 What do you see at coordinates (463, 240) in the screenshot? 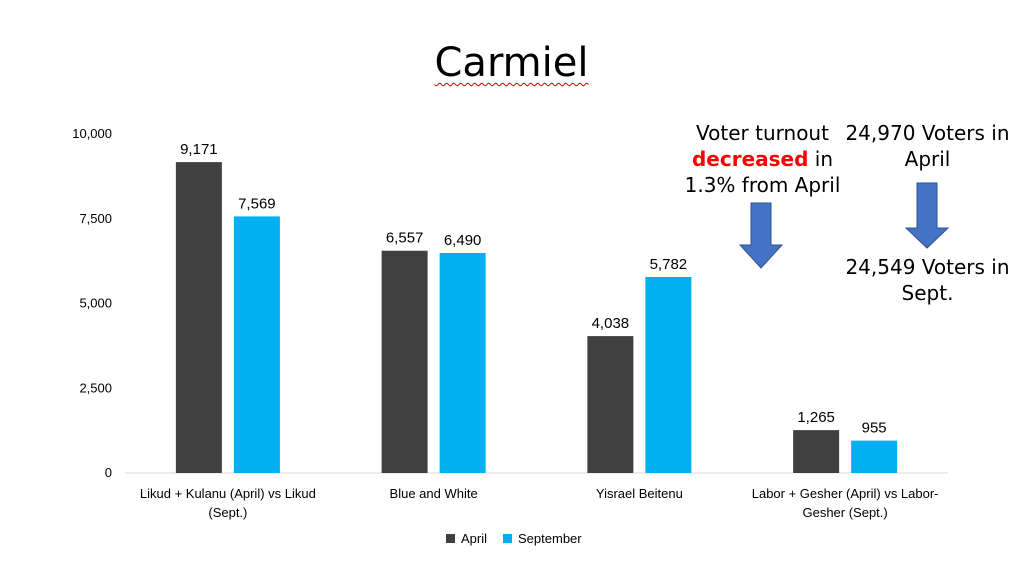
I see `data-label: 6,490` at bounding box center [463, 240].